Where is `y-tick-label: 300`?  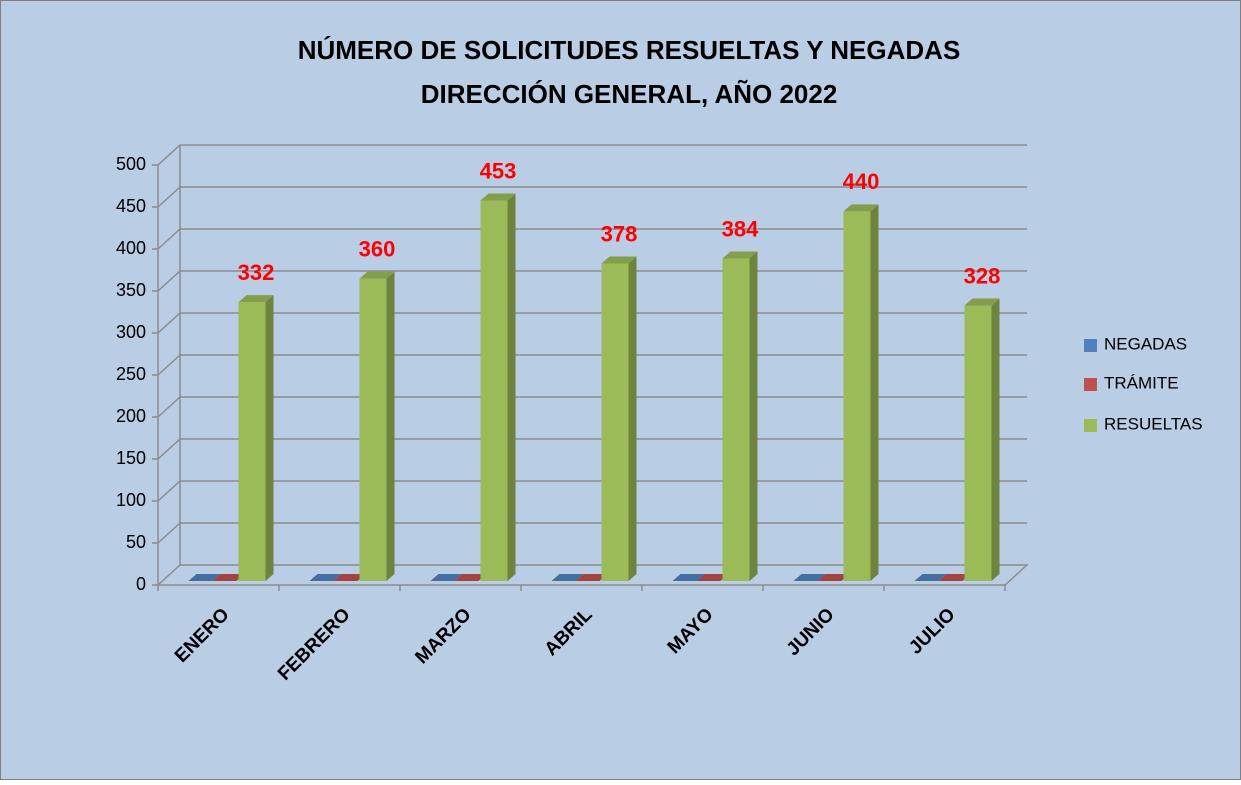
y-tick-label: 300 is located at coordinates (131, 332).